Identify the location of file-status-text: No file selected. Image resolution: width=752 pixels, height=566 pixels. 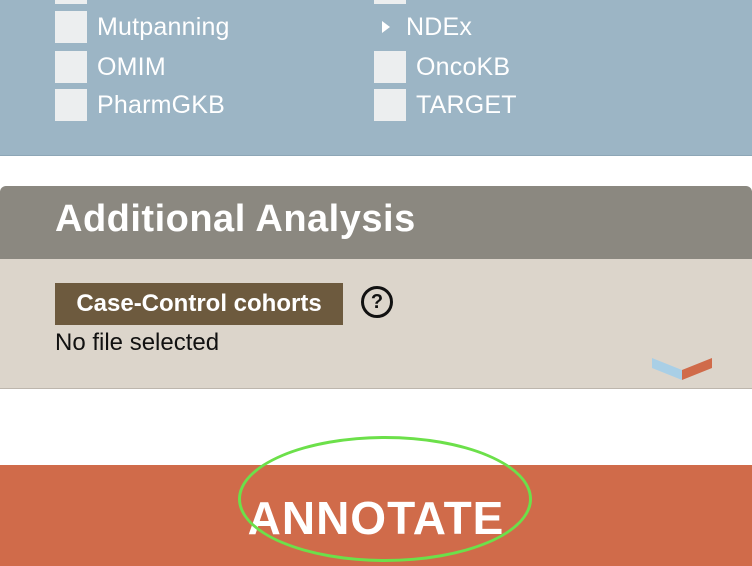
(137, 342).